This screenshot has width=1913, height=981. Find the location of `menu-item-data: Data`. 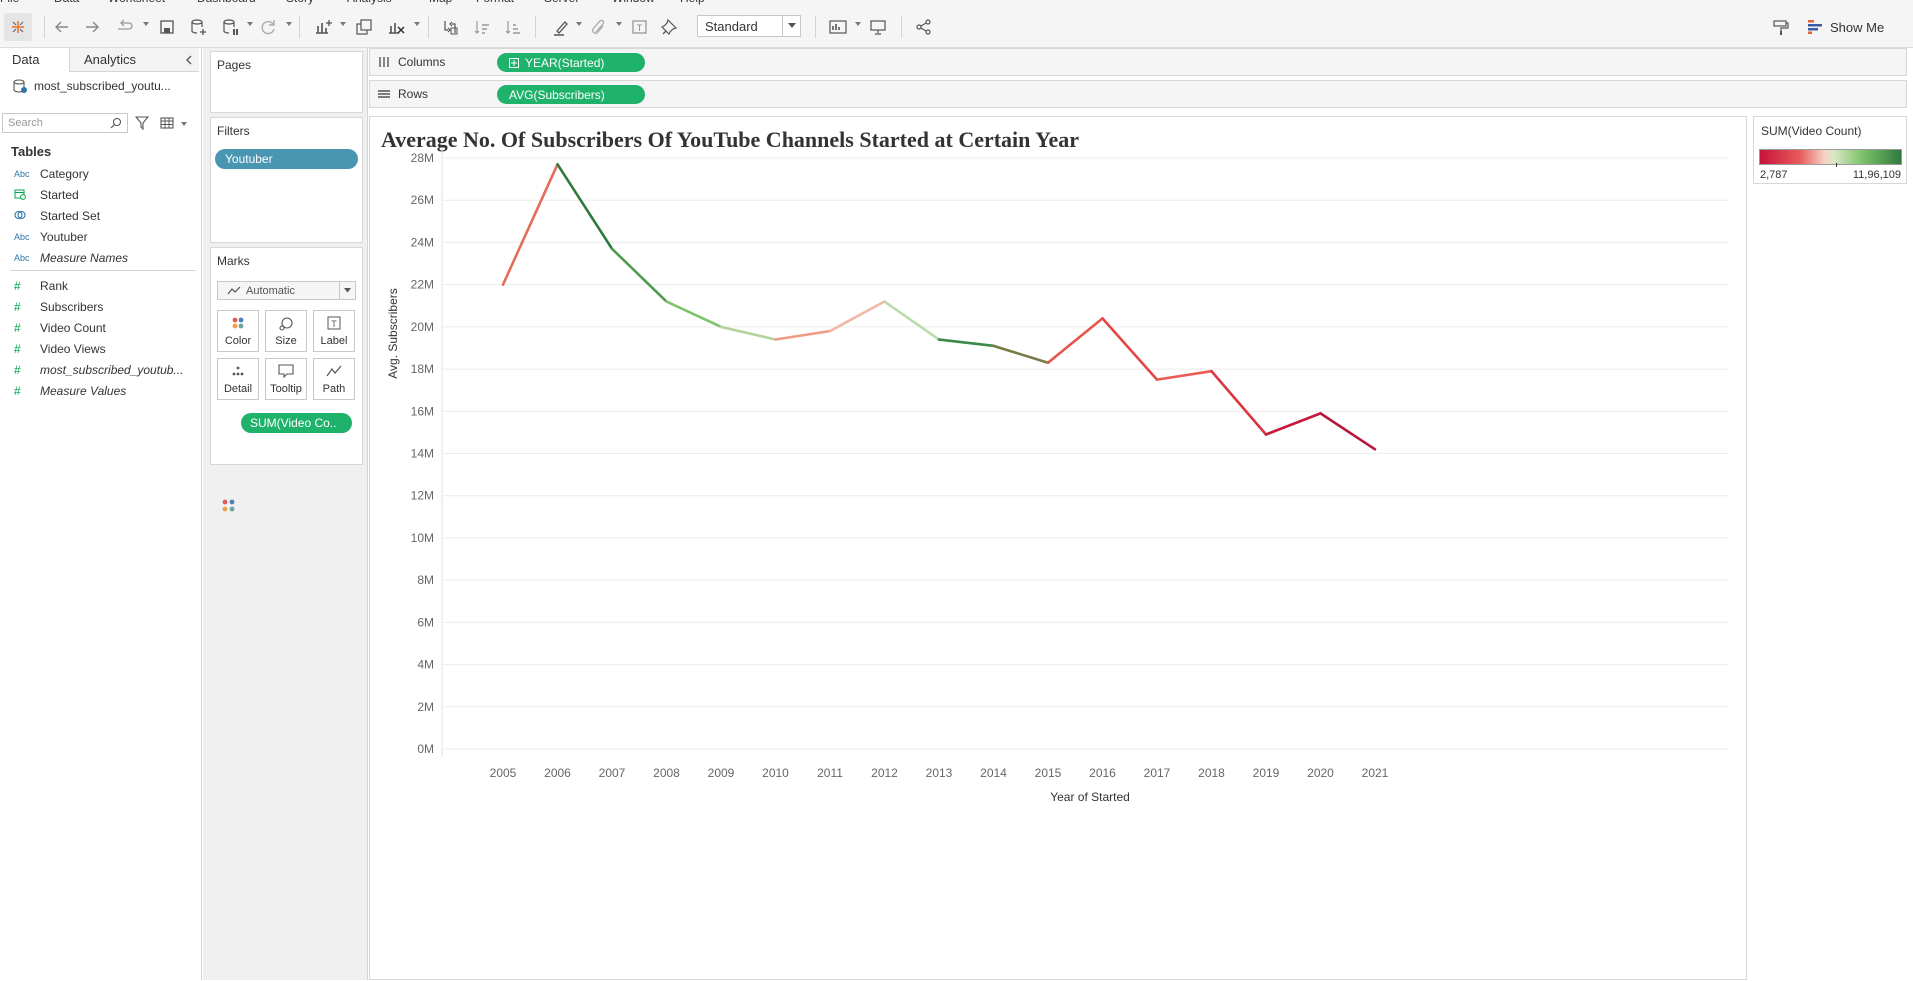

menu-item-data: Data is located at coordinates (66, 2).